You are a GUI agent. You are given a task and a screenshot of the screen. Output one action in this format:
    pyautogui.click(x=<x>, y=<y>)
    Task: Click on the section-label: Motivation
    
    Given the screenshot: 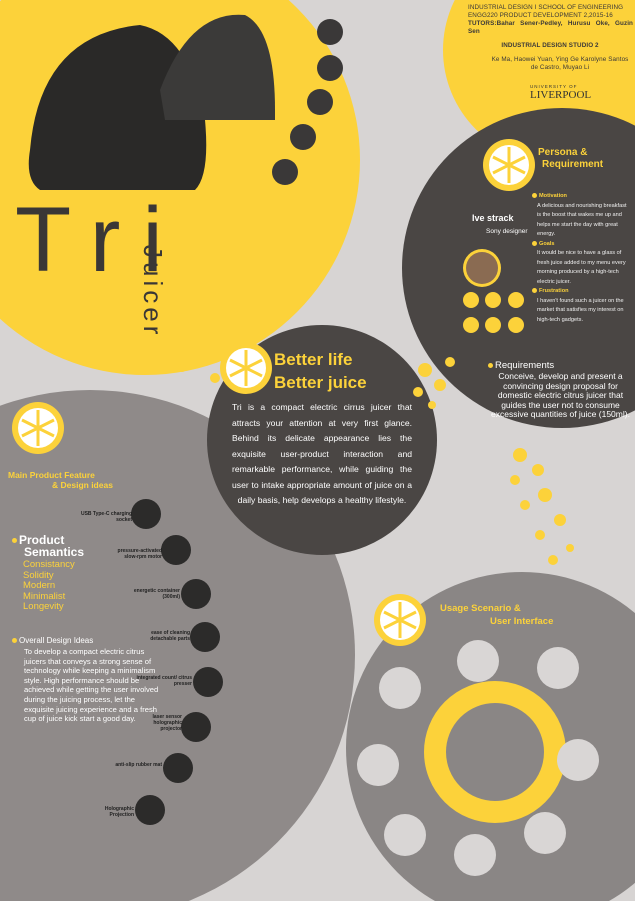 What is the action you would take?
    pyautogui.click(x=581, y=197)
    